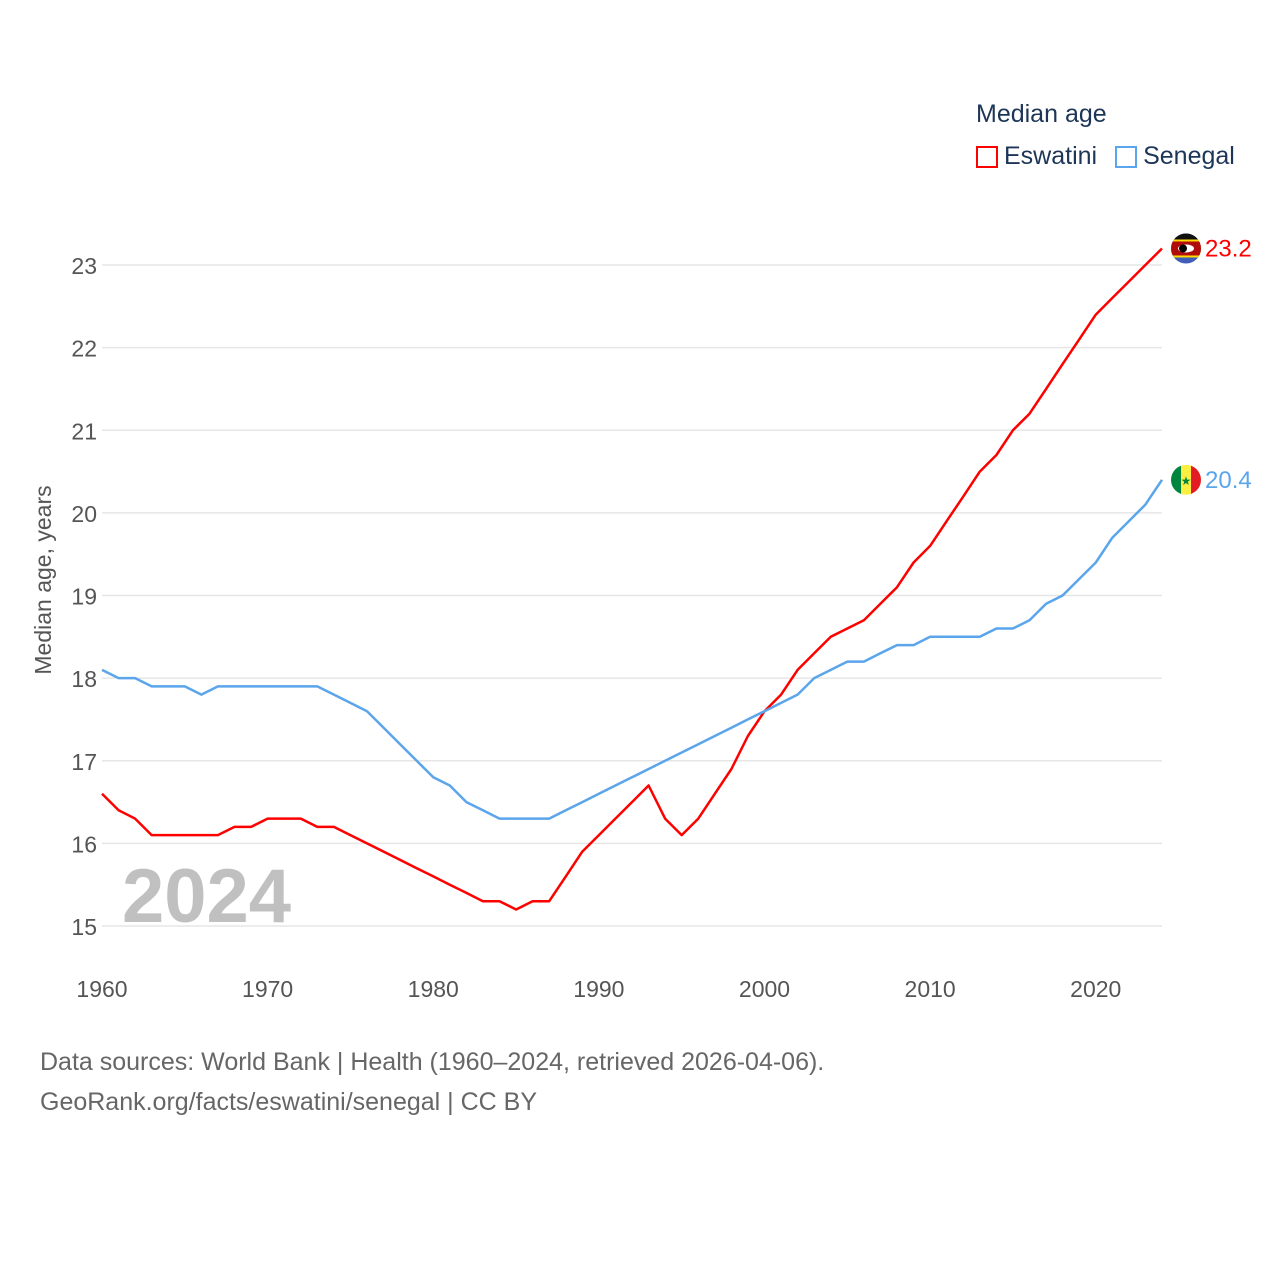  Describe the element at coordinates (1228, 480) in the screenshot. I see `end-value-label: 20.4` at that location.